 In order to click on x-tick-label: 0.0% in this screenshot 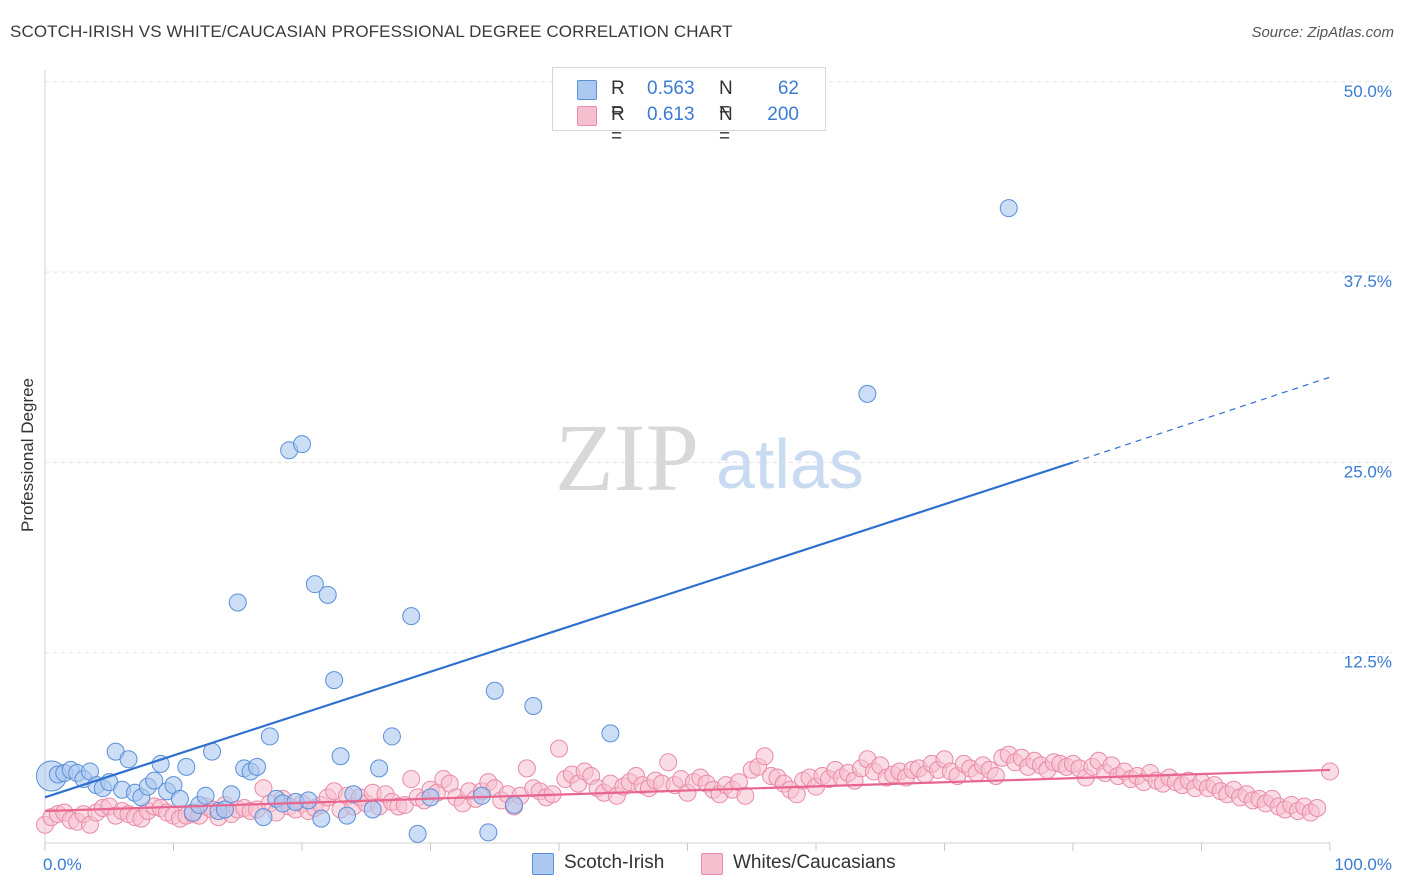, I will do `click(62, 864)`.